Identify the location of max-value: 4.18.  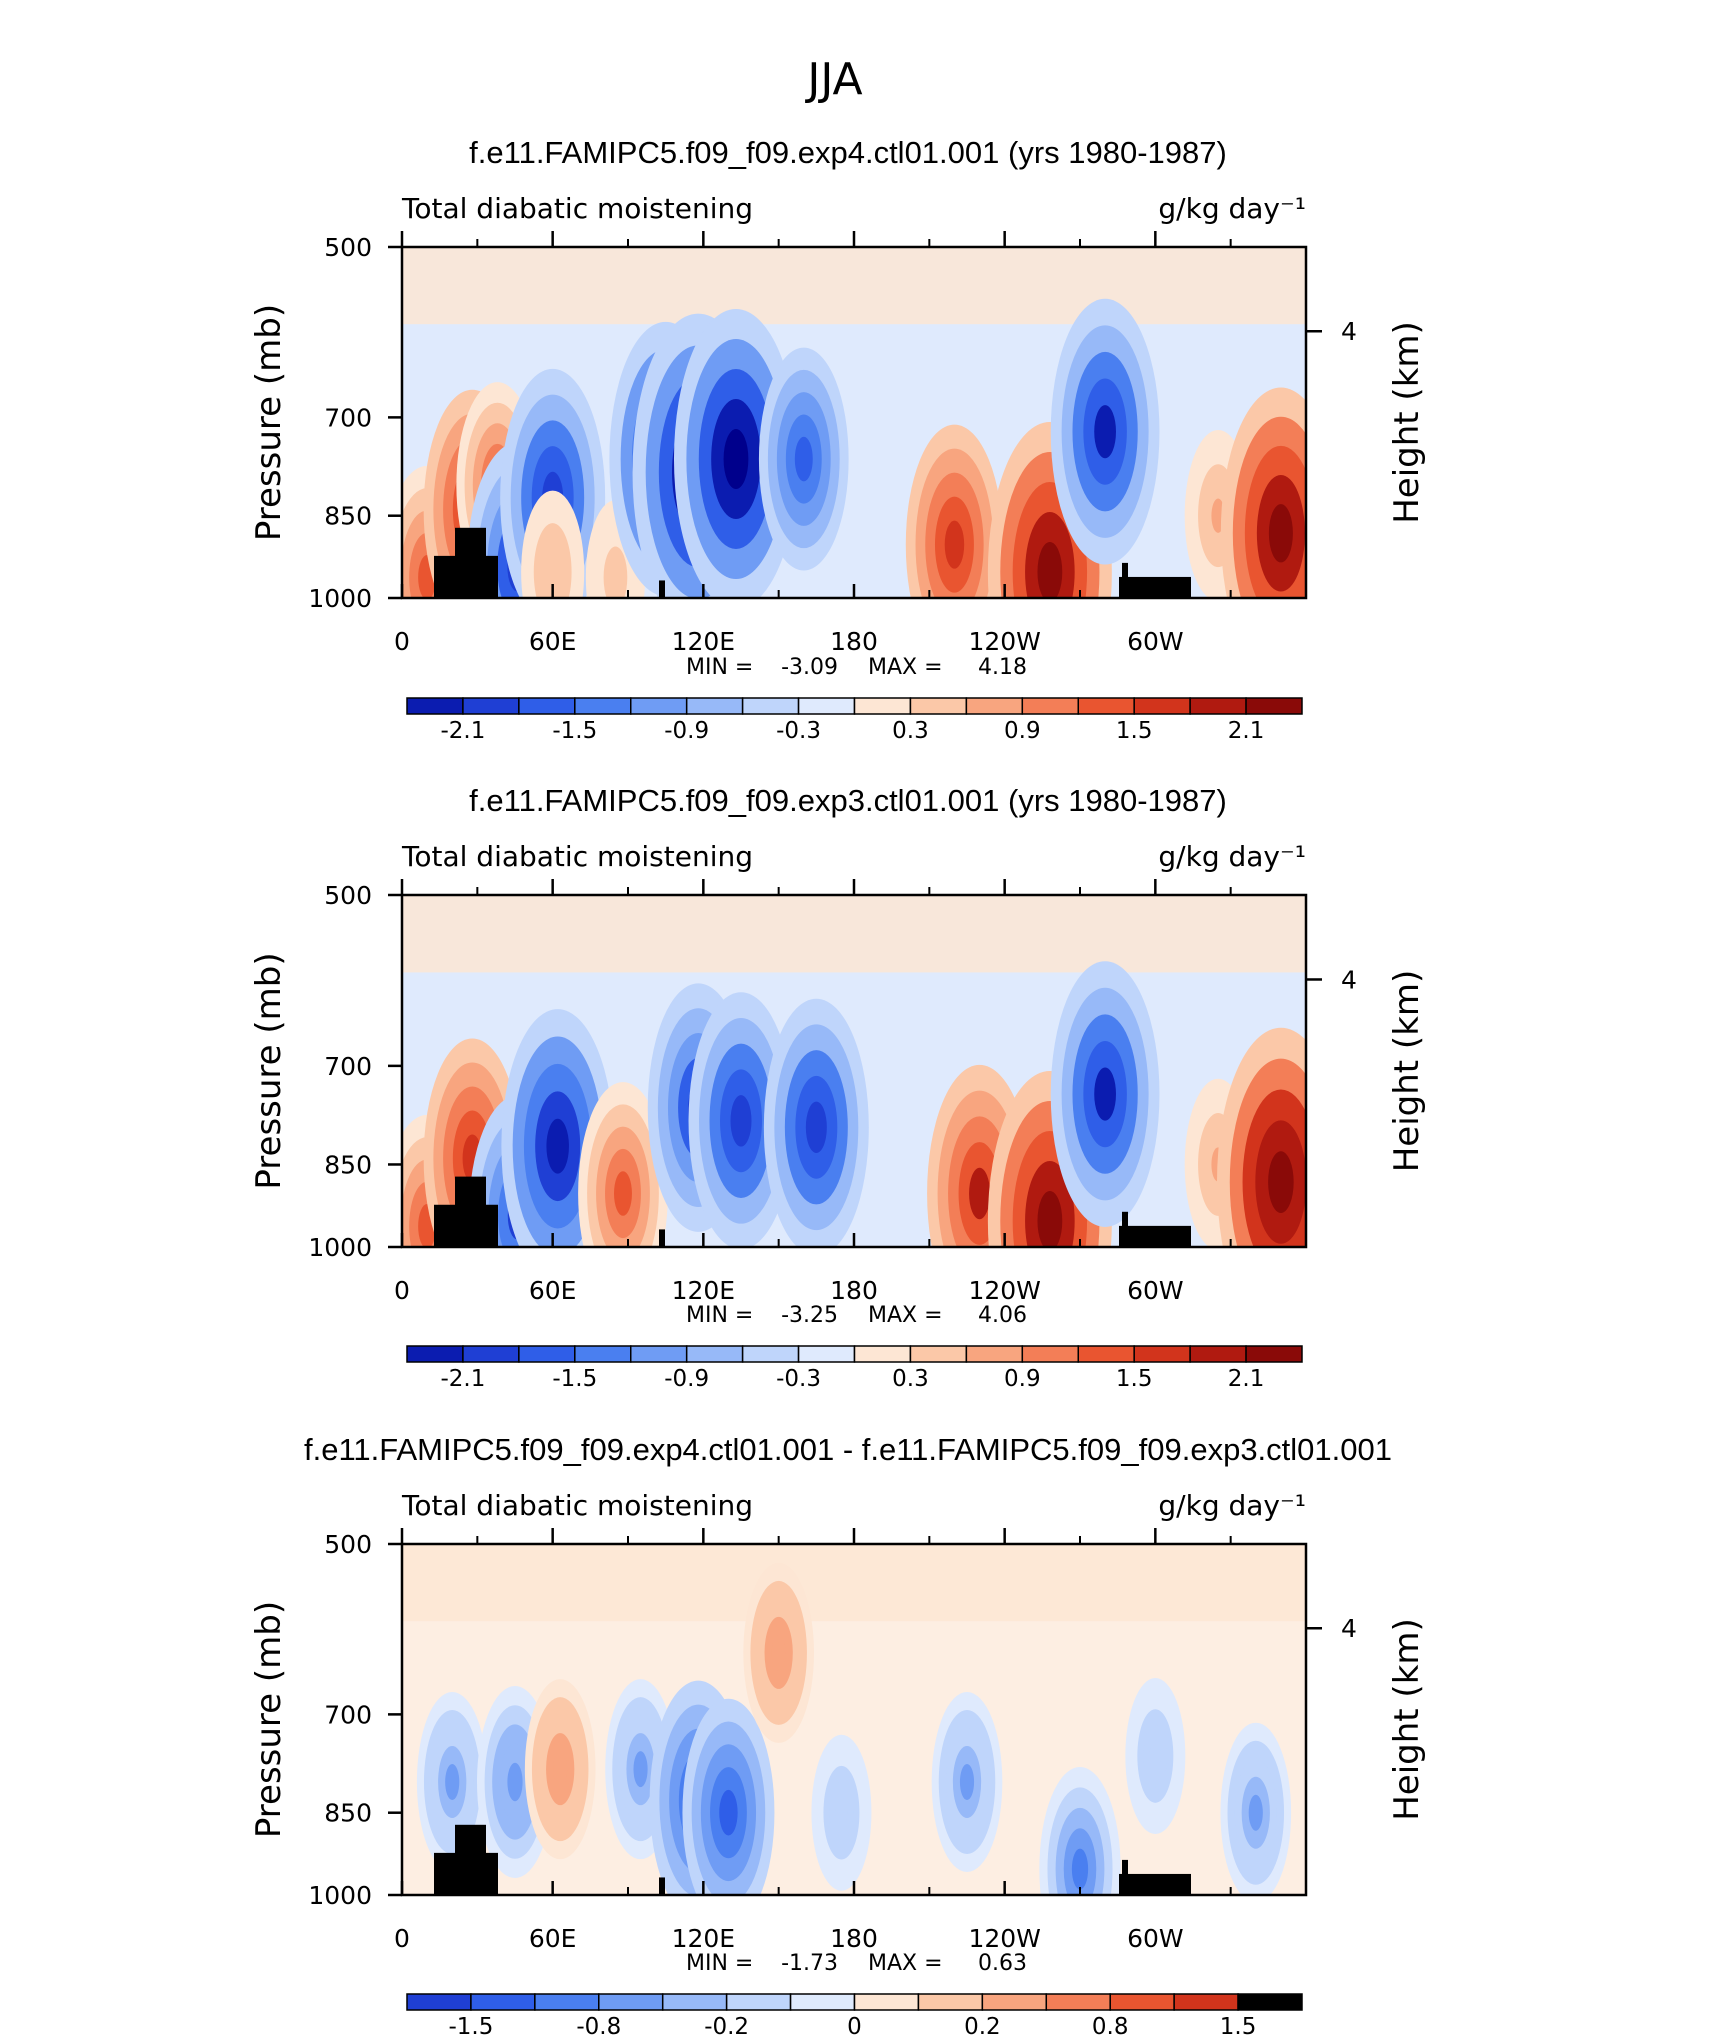
(1002, 667).